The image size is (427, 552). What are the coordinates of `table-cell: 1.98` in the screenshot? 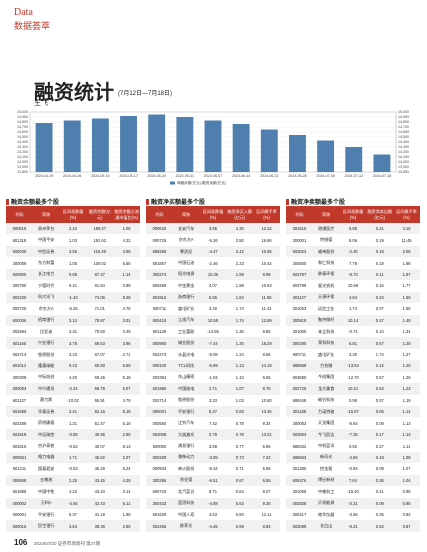 It's located at (239, 286).